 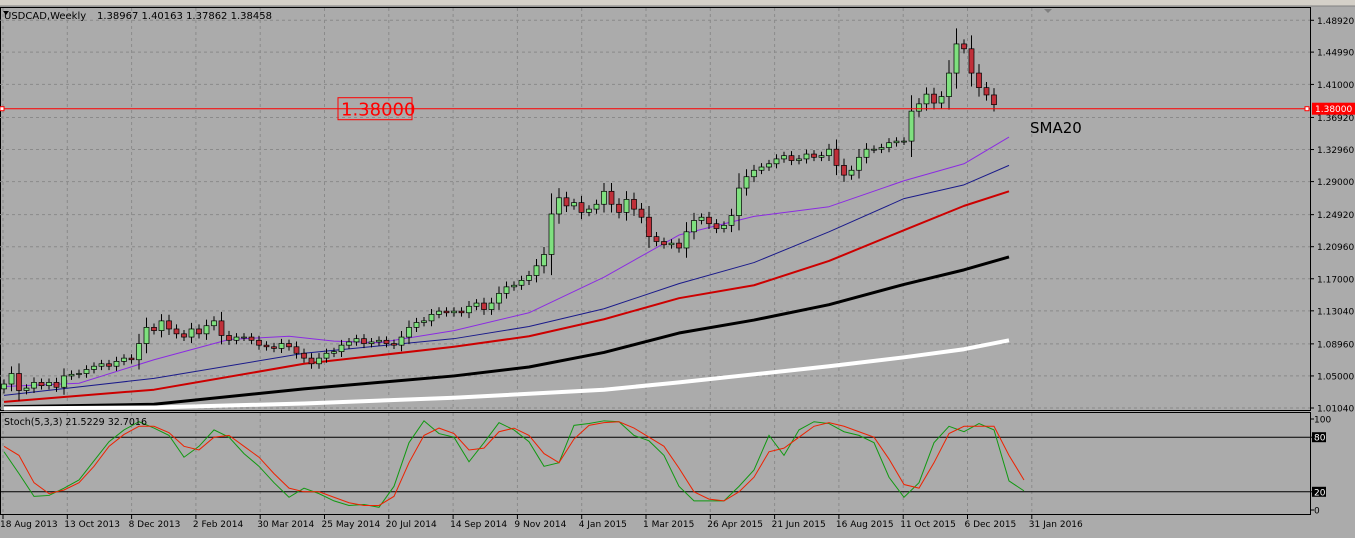 I want to click on date-tick-label: 14 Sep 2014, so click(x=478, y=525).